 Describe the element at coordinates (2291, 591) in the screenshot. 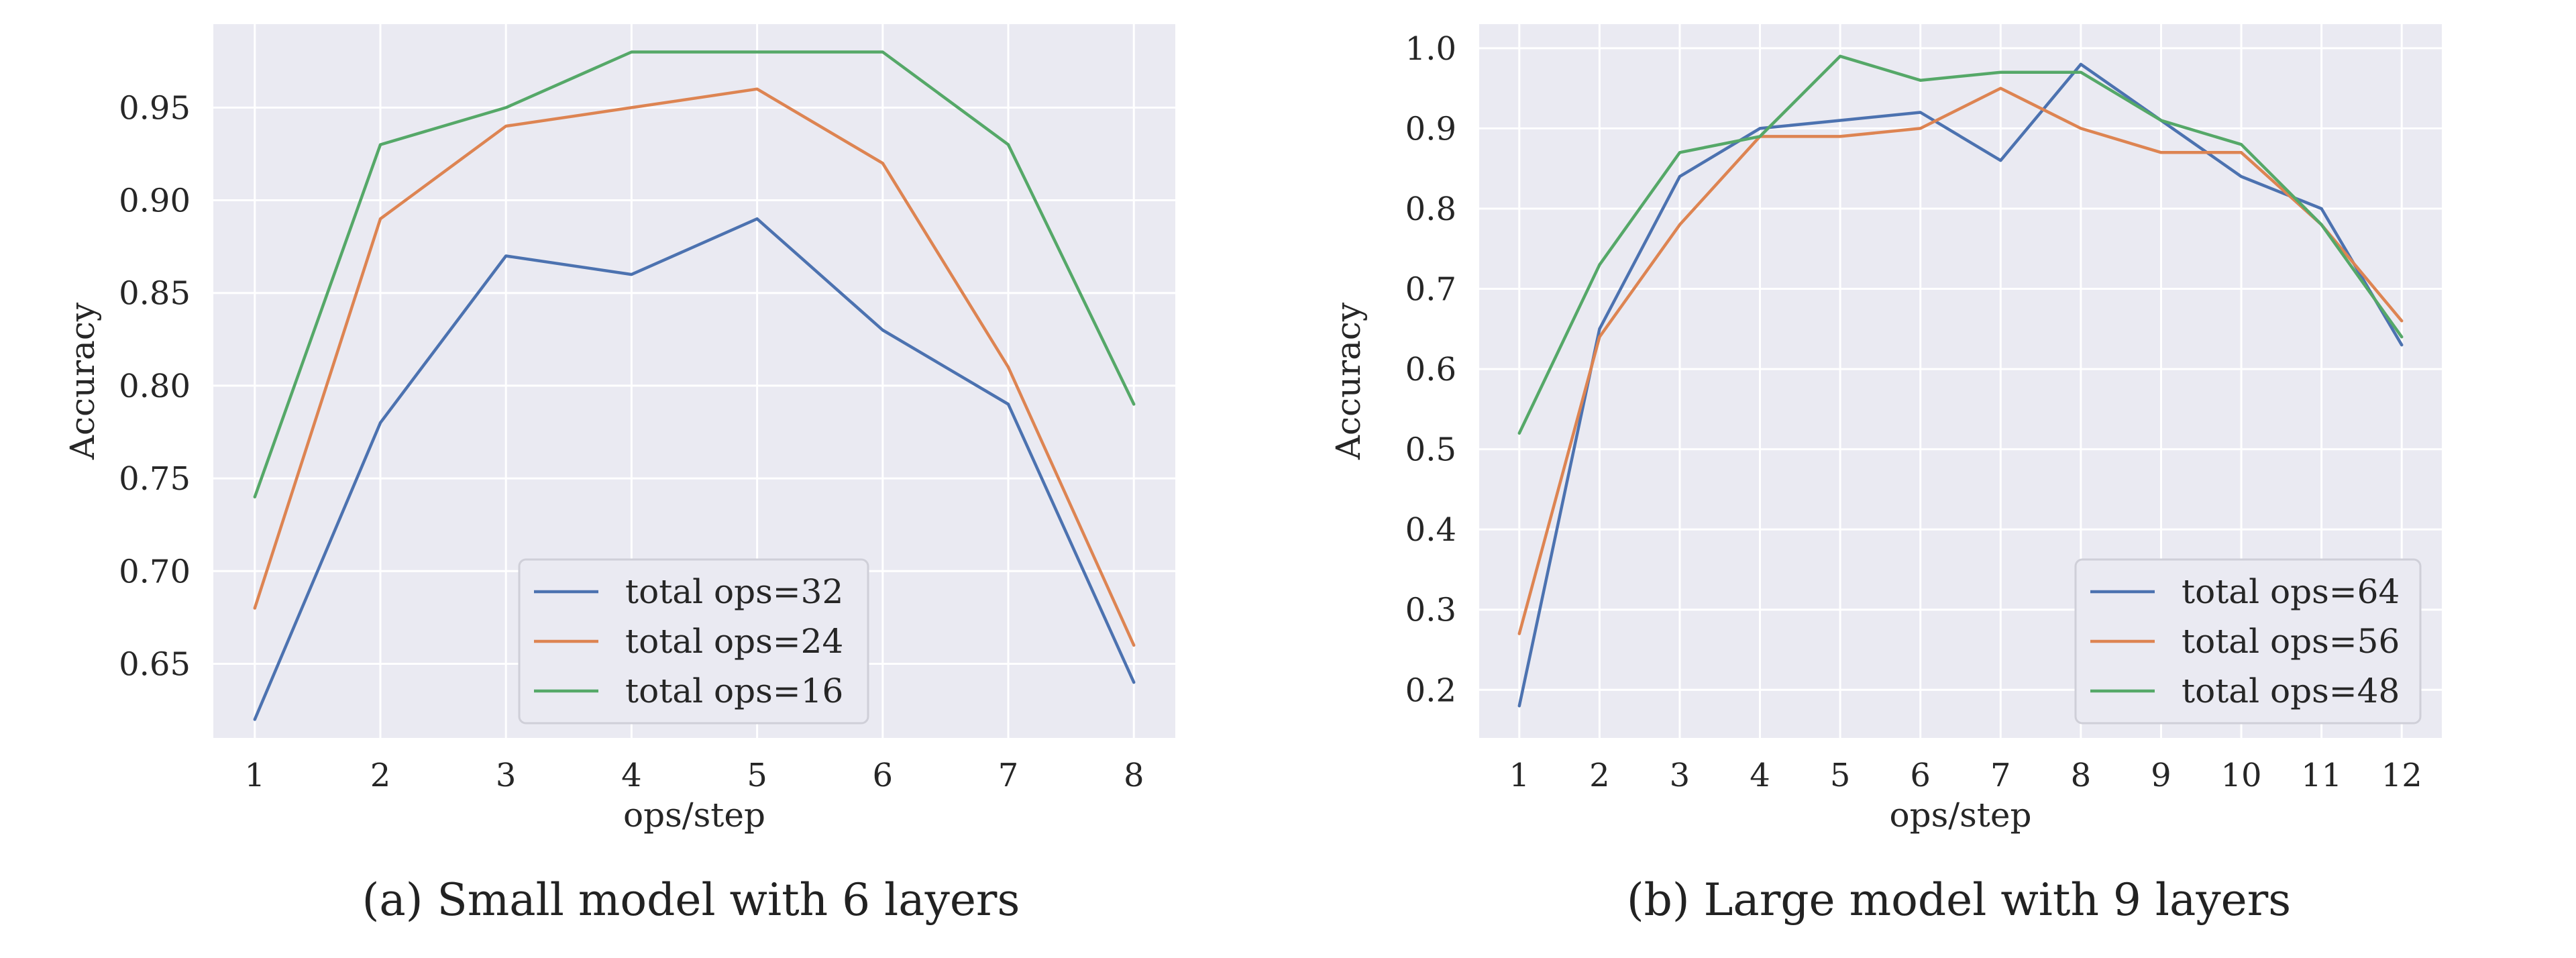

I see `legend-entry: total ops=64` at that location.